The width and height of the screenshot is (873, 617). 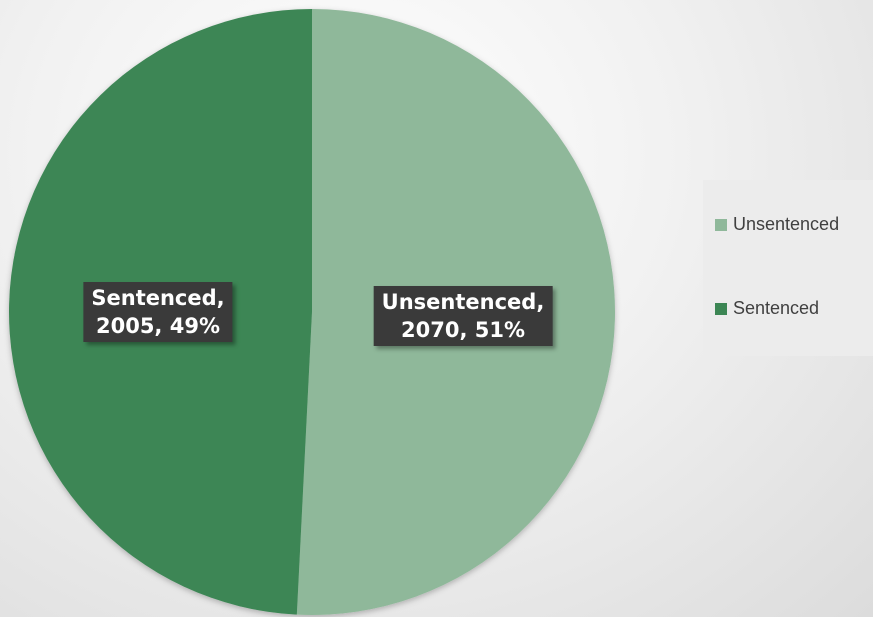 I want to click on legend: Unsentenced Sentenced, so click(x=788, y=268).